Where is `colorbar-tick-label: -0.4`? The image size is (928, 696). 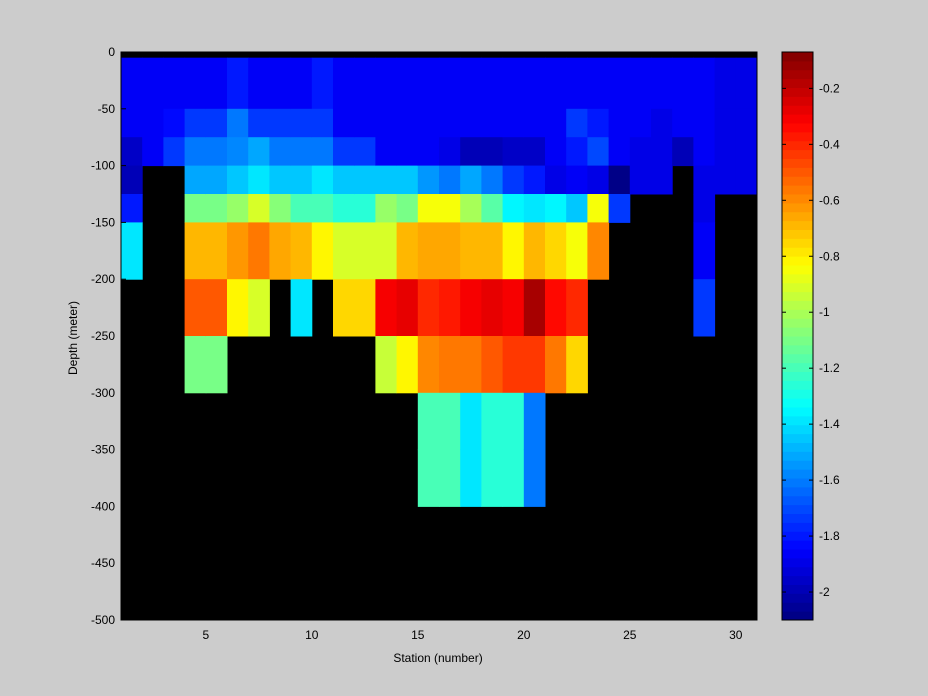 colorbar-tick-label: -0.4 is located at coordinates (829, 144).